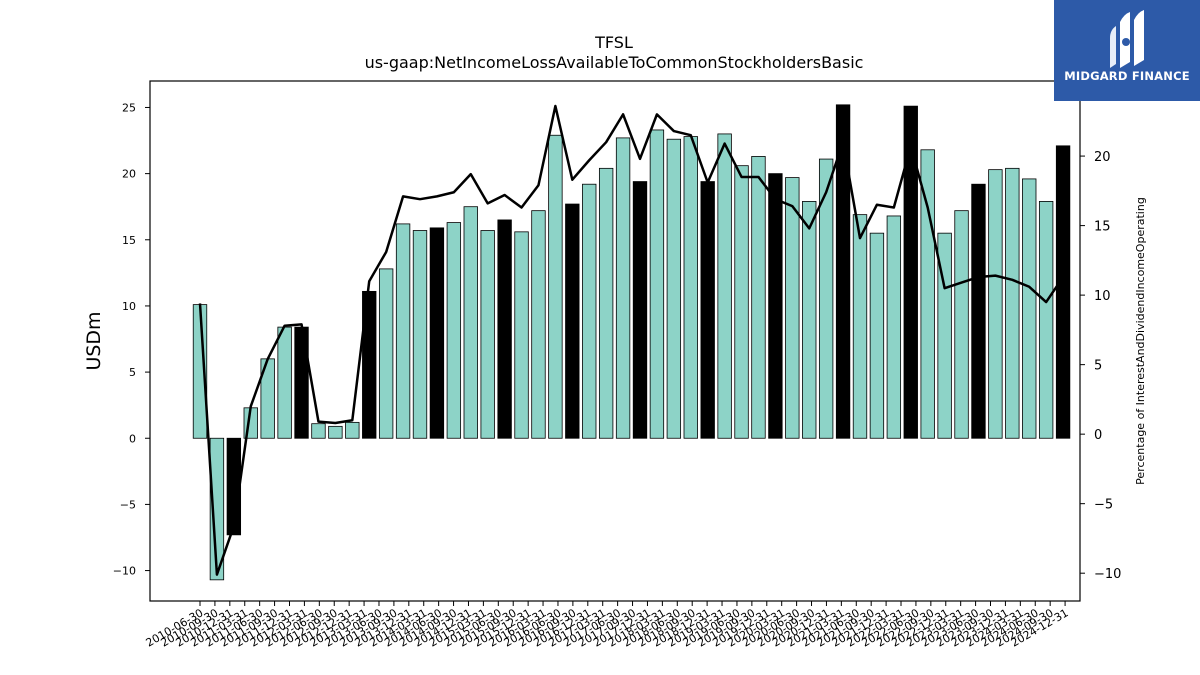 Image resolution: width=1200 pixels, height=675 pixels. I want to click on y-tick-label: 25, so click(129, 107).